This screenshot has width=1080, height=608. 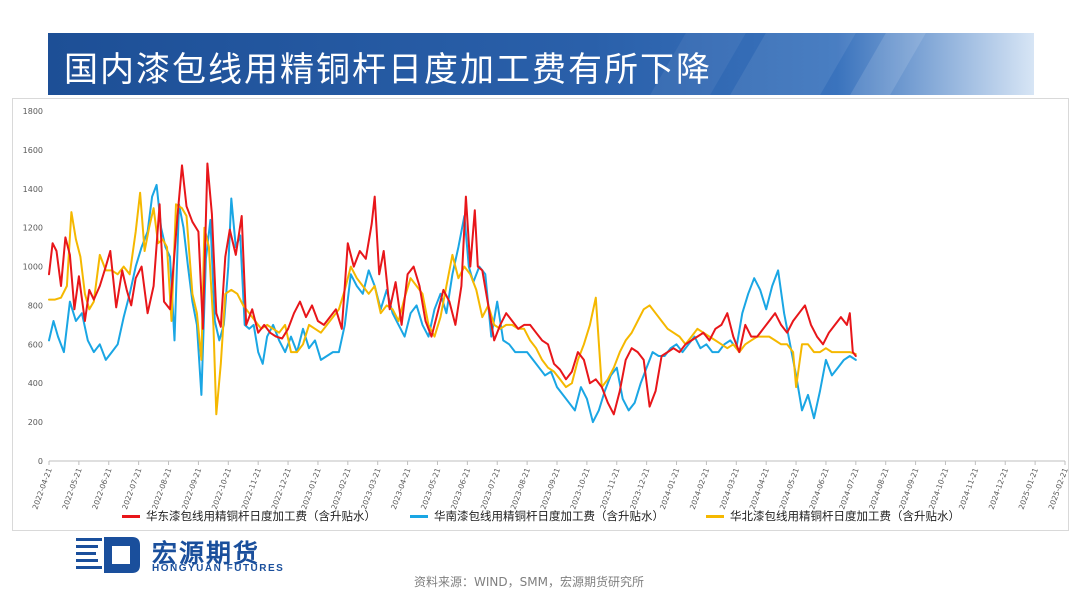 What do you see at coordinates (878, 488) in the screenshot?
I see `x-tick-label: 2024-08-21` at bounding box center [878, 488].